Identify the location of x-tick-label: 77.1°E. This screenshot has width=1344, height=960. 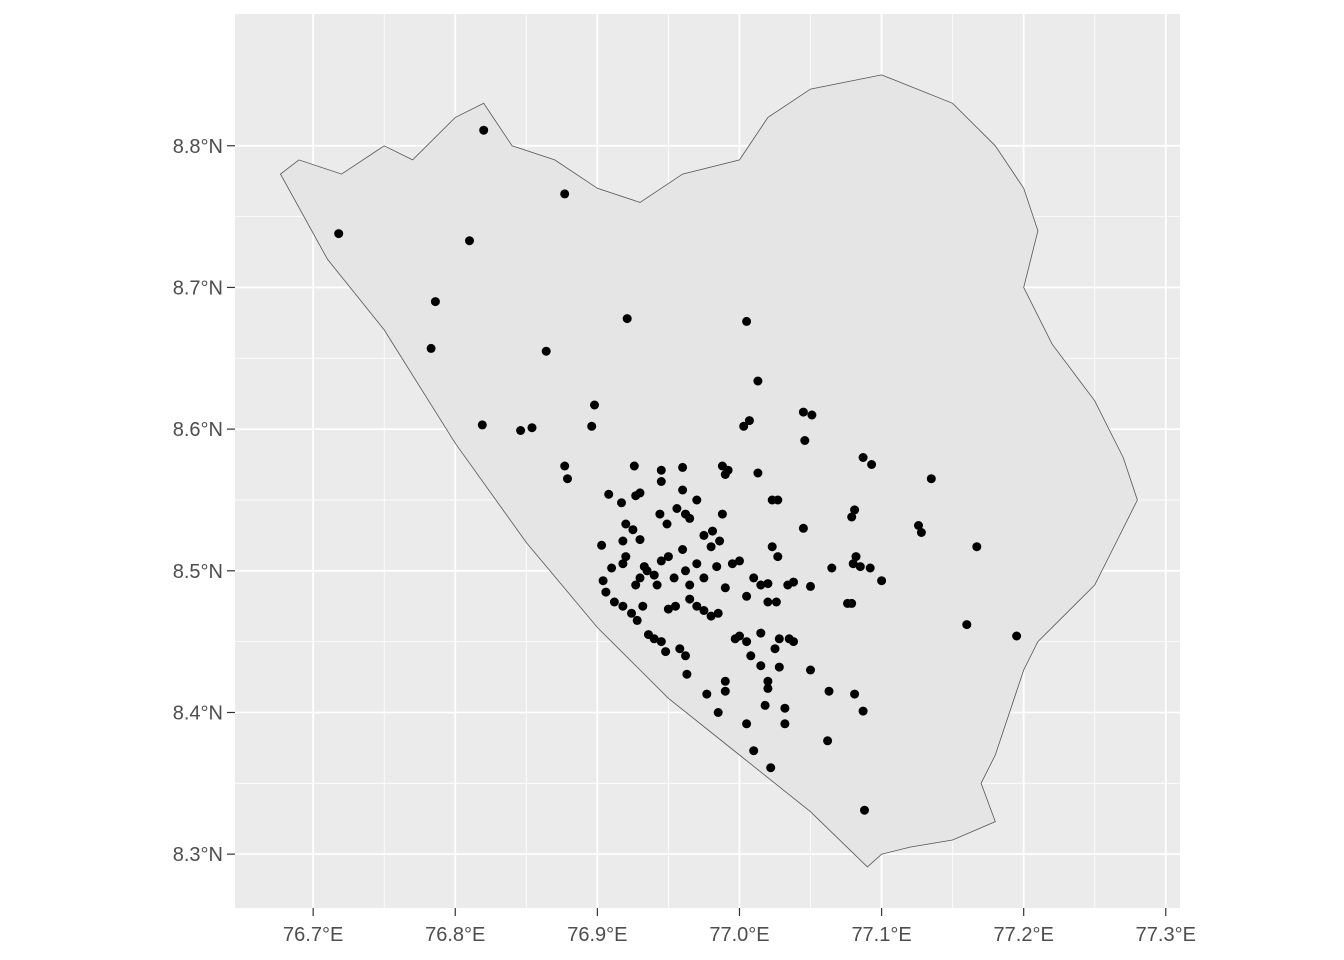
(881, 935).